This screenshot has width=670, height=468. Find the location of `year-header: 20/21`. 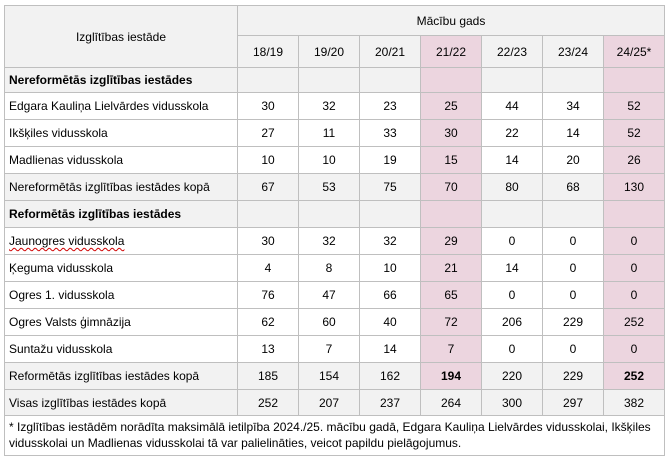

year-header: 20/21 is located at coordinates (390, 51).